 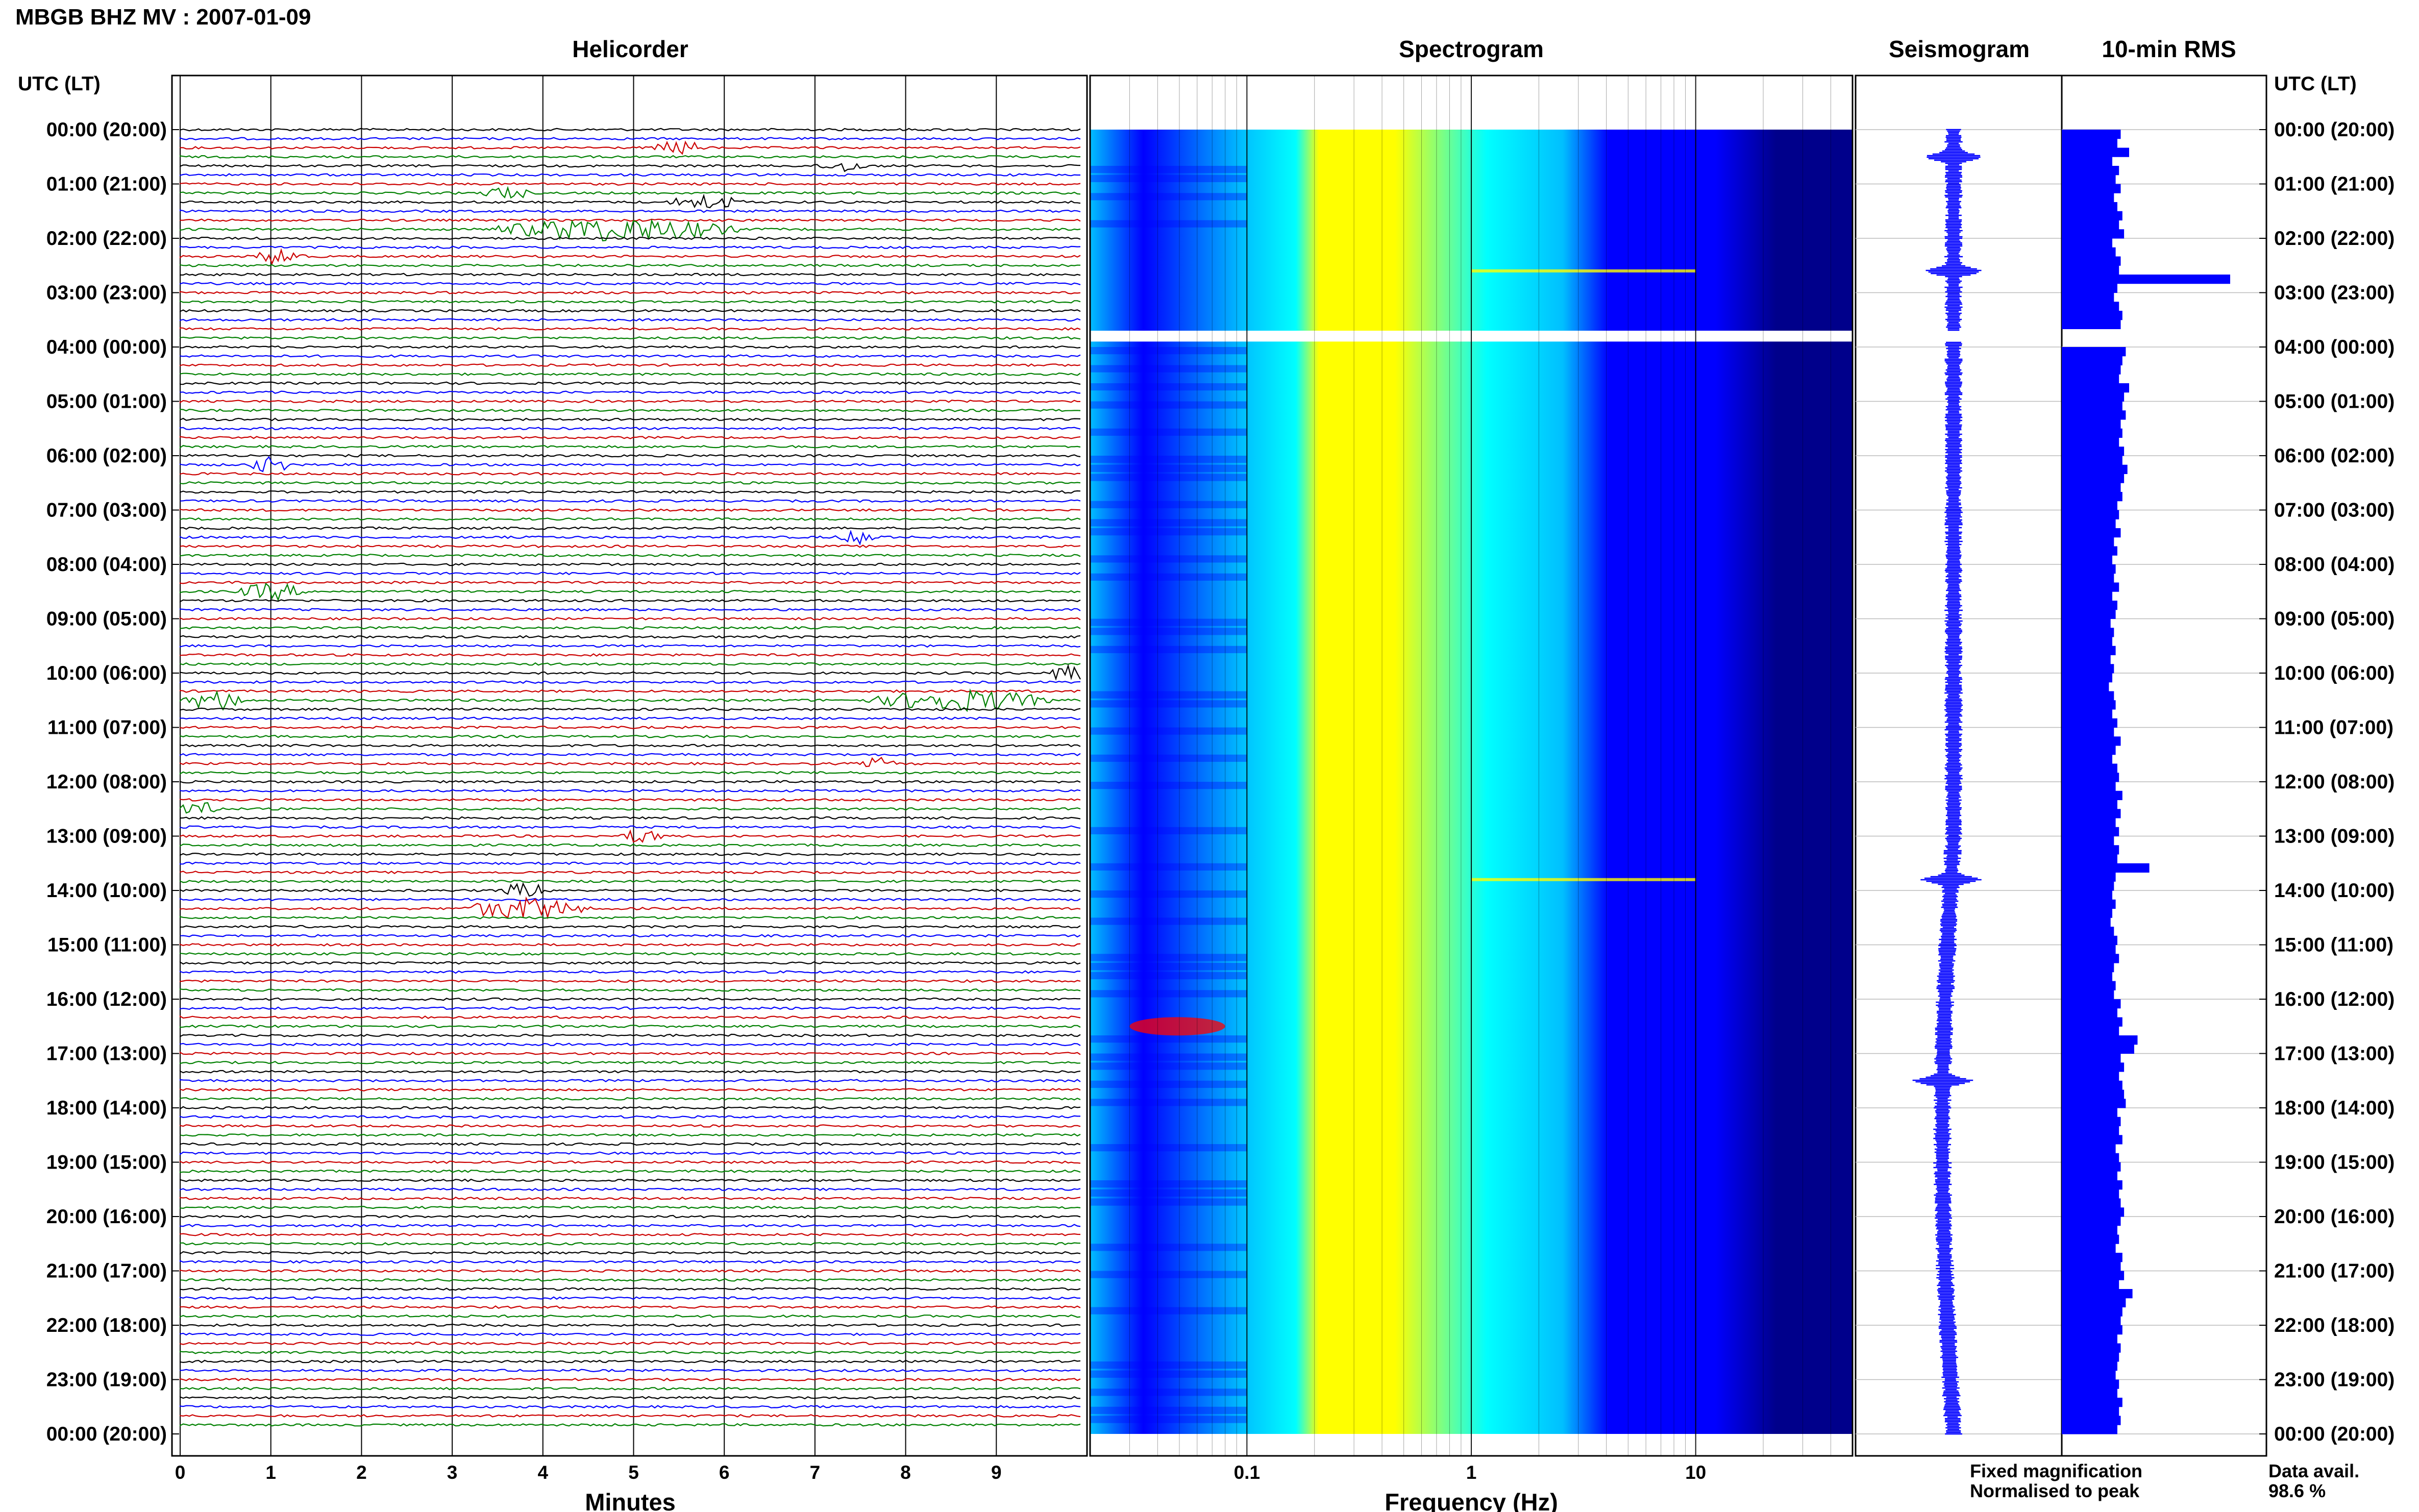 I want to click on time-label-right: 23:00 (19:00), so click(x=2334, y=1380).